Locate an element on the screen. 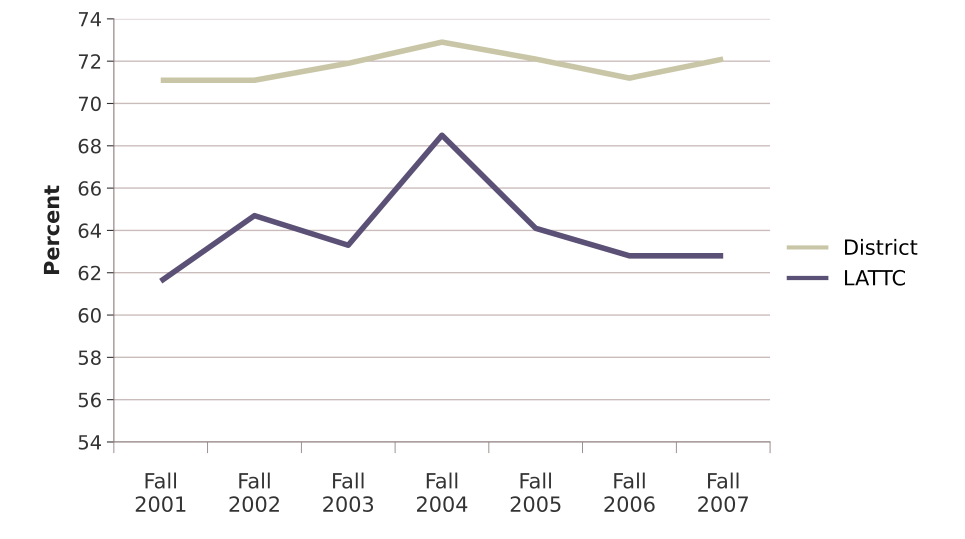 Image resolution: width=965 pixels, height=539 pixels. y-axis-title: Percent is located at coordinates (52, 229).